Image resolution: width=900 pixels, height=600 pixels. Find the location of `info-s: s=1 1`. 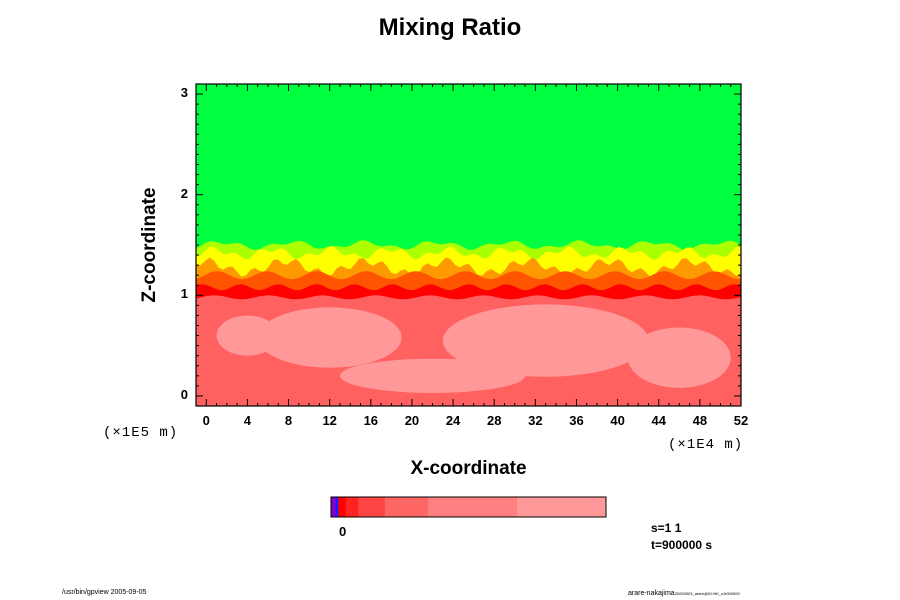

info-s: s=1 1 is located at coordinates (666, 528).